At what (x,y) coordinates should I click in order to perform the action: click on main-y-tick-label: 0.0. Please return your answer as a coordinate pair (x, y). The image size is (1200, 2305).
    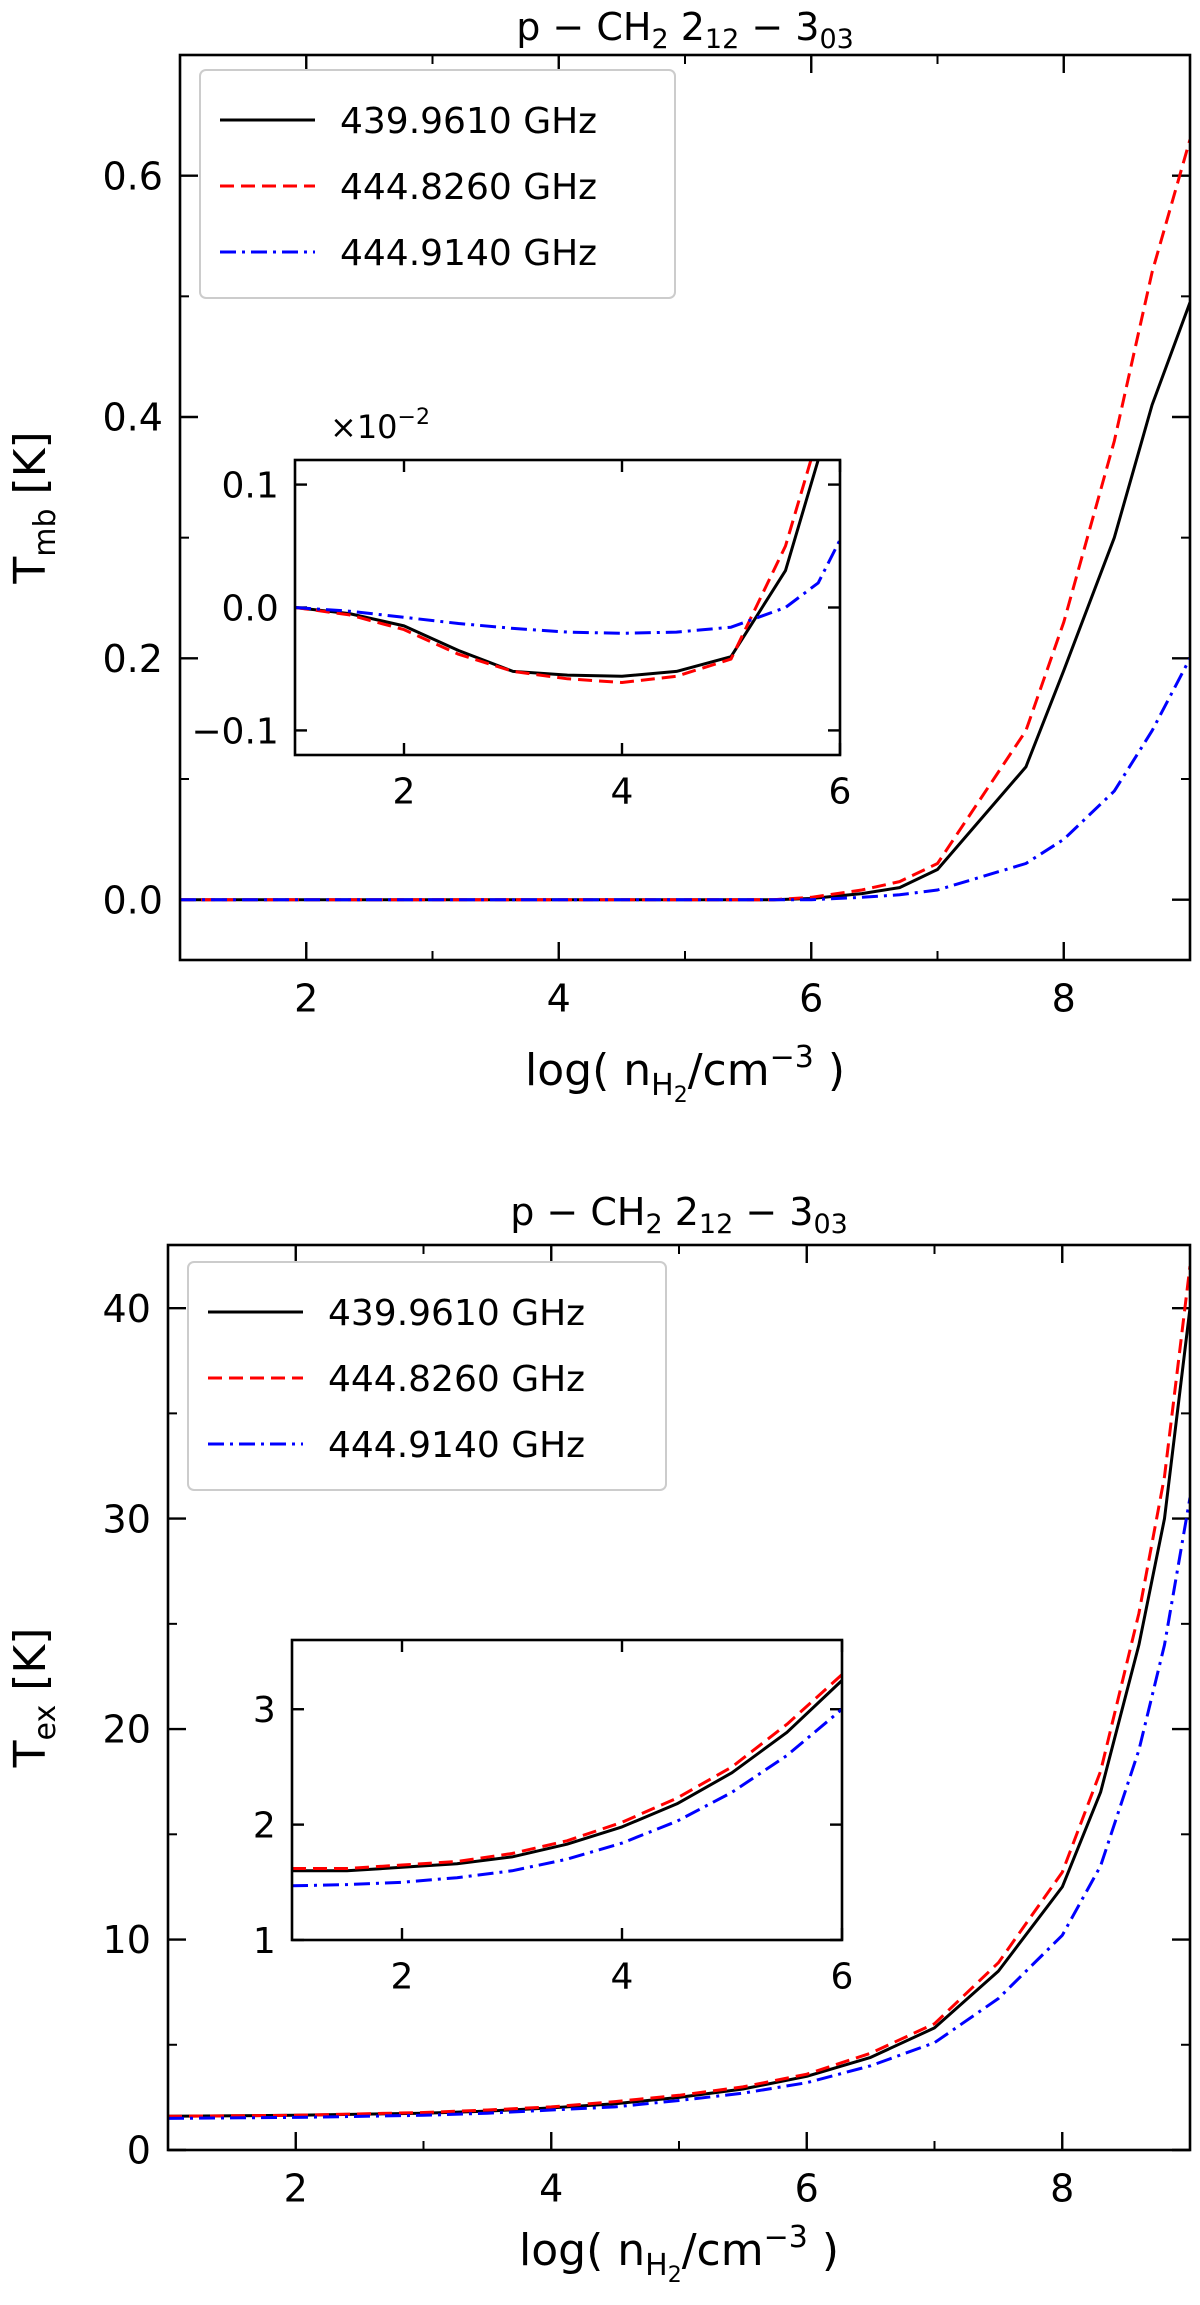
    Looking at the image, I should click on (132, 900).